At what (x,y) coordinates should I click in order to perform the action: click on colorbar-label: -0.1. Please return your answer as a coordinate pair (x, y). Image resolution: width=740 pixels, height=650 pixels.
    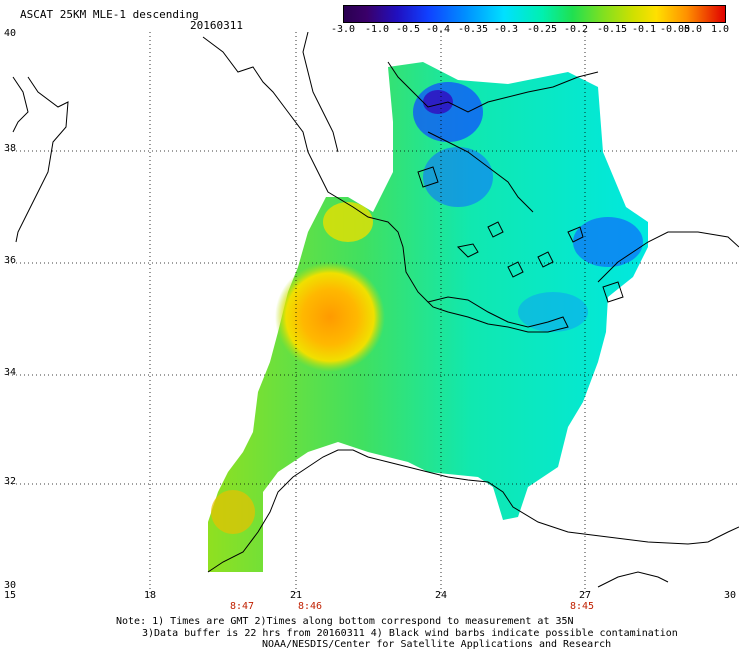
    Looking at the image, I should click on (644, 29).